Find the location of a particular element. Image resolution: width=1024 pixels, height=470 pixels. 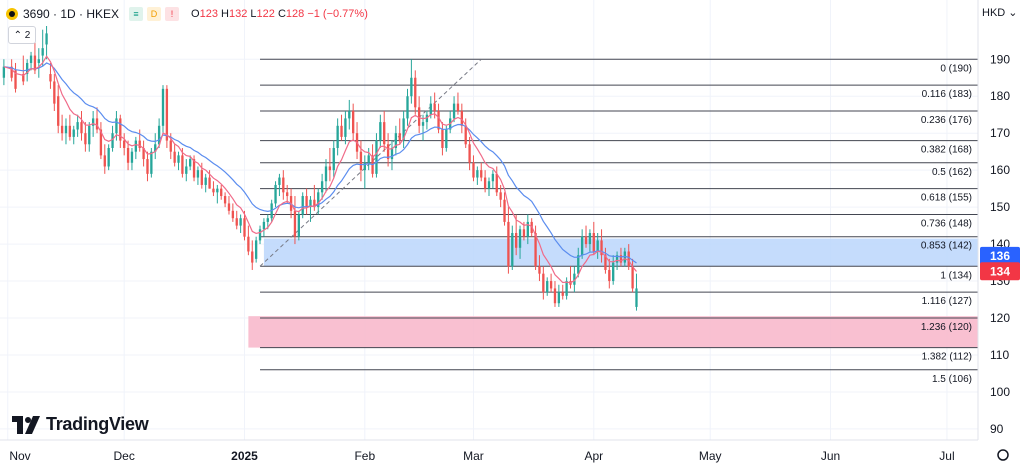

fib-level-label: 0.116 (183) is located at coordinates (947, 94).